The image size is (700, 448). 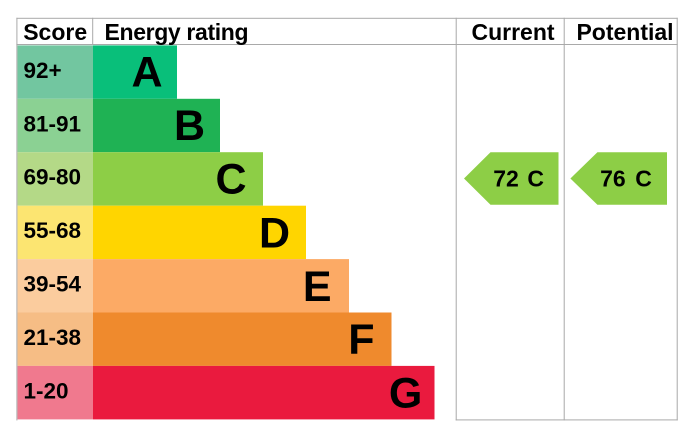 What do you see at coordinates (613, 178) in the screenshot?
I see `svg-text: 76` at bounding box center [613, 178].